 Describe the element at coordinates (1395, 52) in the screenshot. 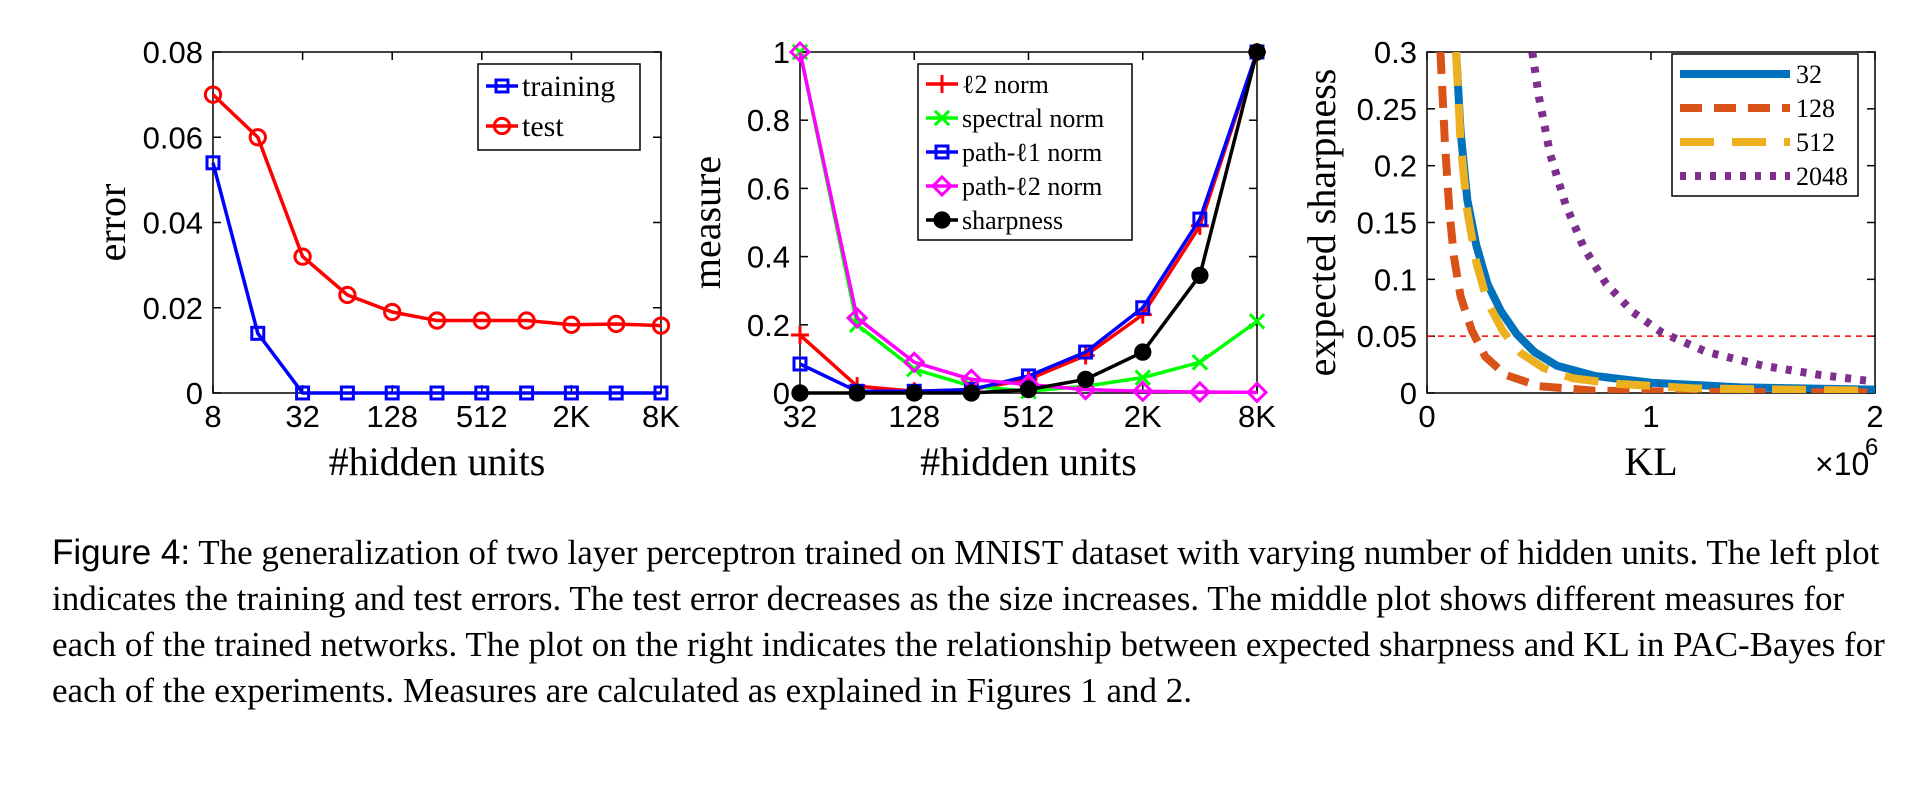

I see `y-tick-label: 0.3` at that location.